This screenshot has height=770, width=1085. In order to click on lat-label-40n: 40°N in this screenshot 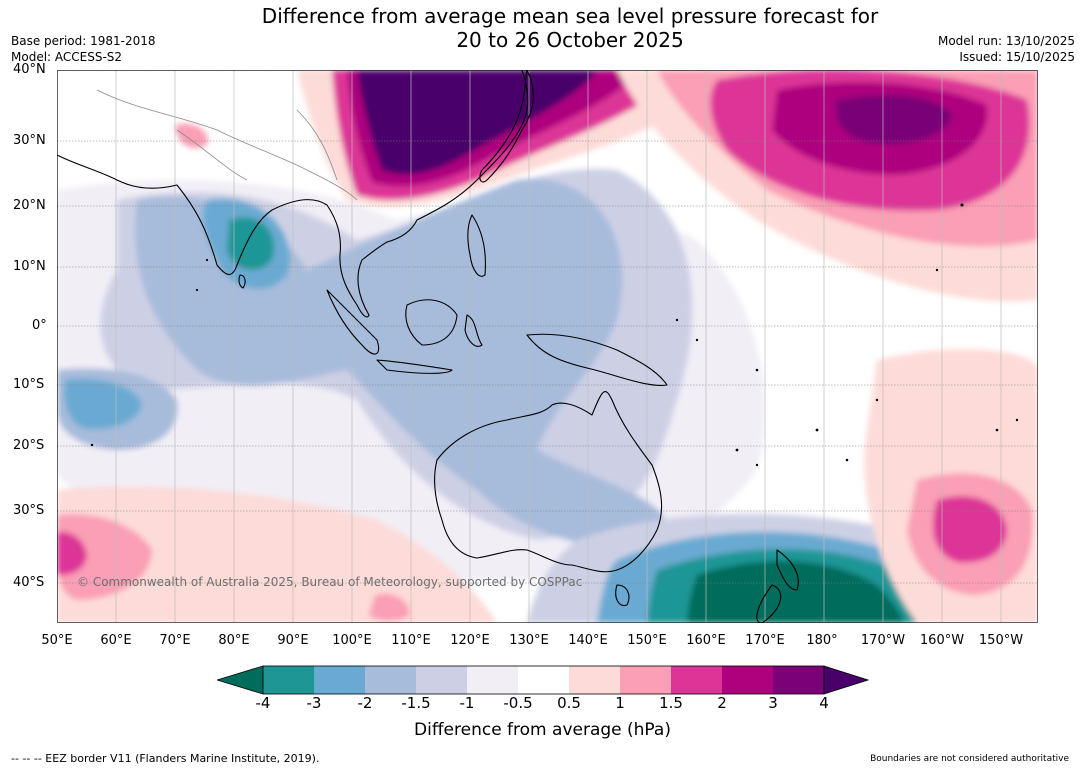, I will do `click(29, 69)`.